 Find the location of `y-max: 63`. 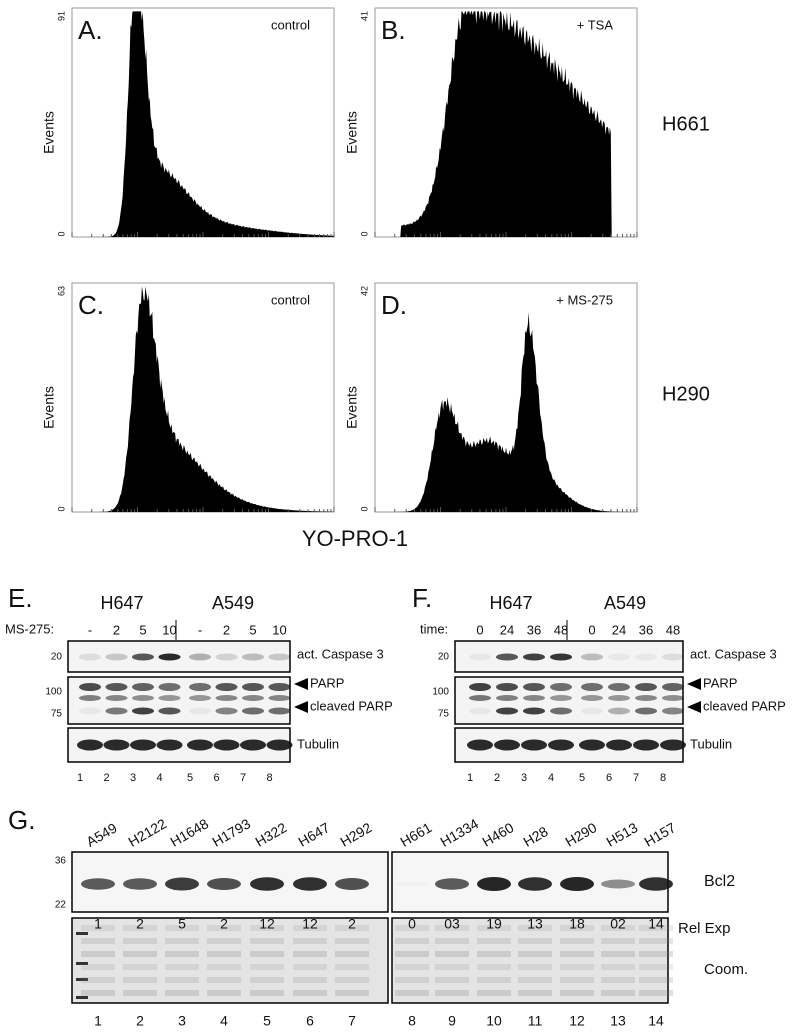

y-max: 63 is located at coordinates (61, 291).